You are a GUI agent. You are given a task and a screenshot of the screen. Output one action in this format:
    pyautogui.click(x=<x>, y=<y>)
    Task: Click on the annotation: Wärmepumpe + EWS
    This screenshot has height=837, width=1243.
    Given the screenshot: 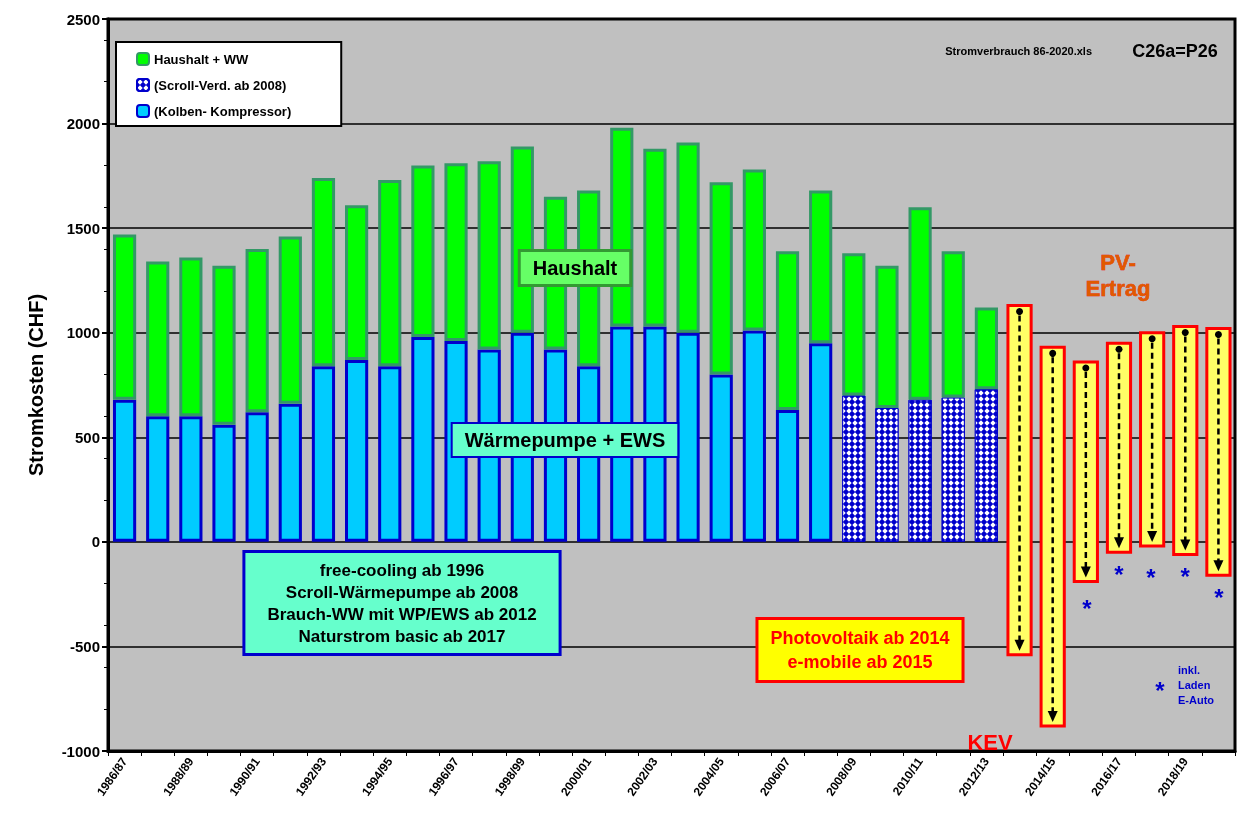 What is the action you would take?
    pyautogui.click(x=565, y=440)
    